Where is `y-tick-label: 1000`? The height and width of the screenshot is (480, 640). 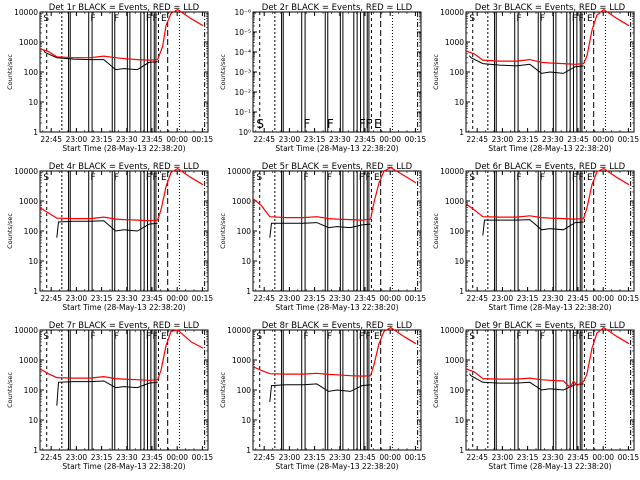 y-tick-label: 1000 is located at coordinates (28, 360).